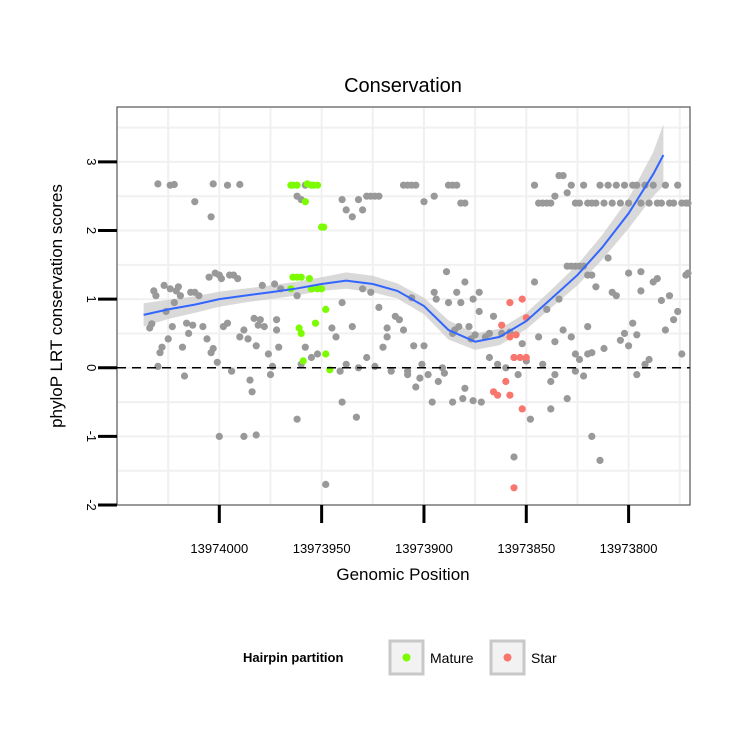 This screenshot has height=750, width=750. What do you see at coordinates (100, 334) in the screenshot?
I see `y-axis: -2 -1 0 1 2 3` at bounding box center [100, 334].